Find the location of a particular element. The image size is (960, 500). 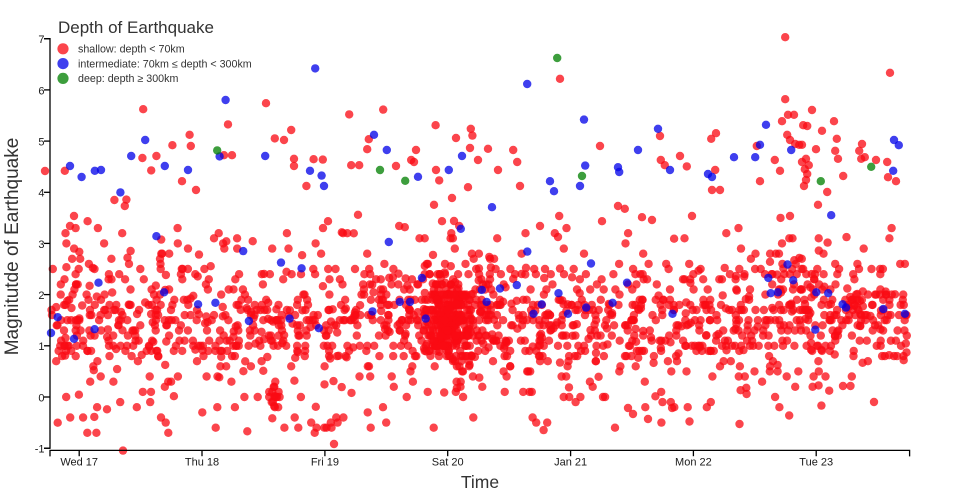

svg-text: Time is located at coordinates (480, 482).